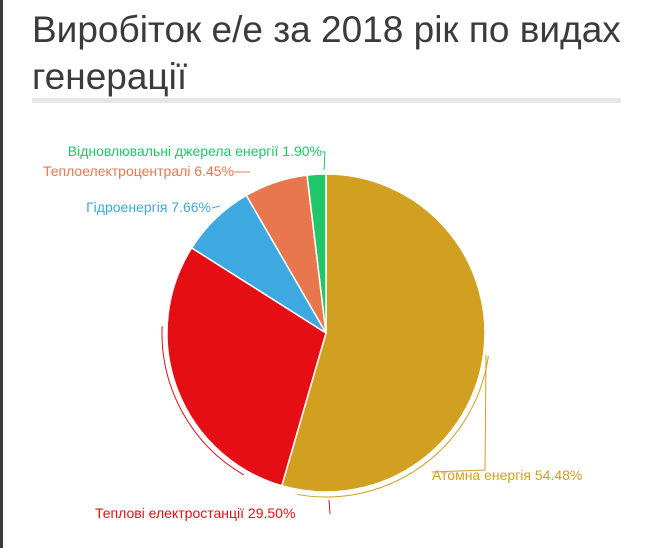  I want to click on left-border-rule, so click(1, 274).